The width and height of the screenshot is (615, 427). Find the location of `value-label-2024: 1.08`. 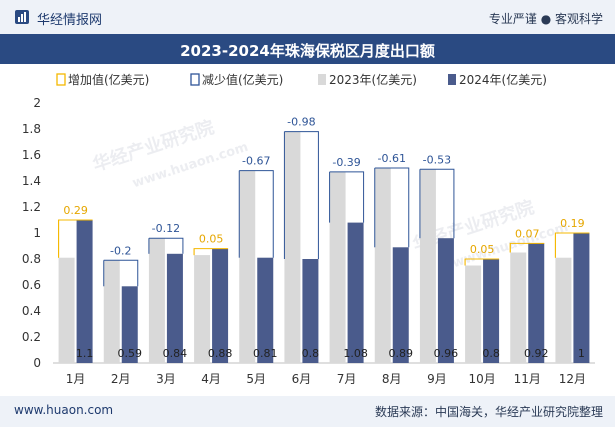

value-label-2024: 1.08 is located at coordinates (355, 353).